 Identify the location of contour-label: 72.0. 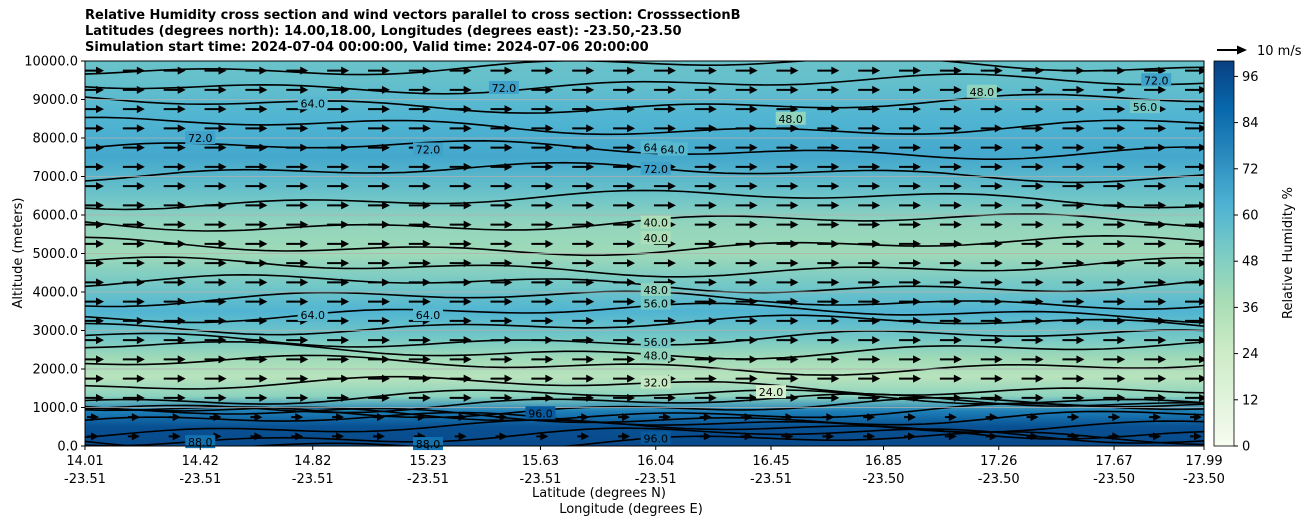
(428, 150).